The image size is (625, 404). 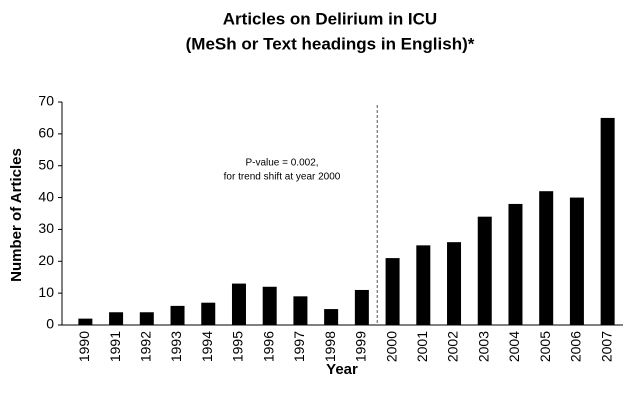 What do you see at coordinates (514, 346) in the screenshot?
I see `x-tick-label: 2004` at bounding box center [514, 346].